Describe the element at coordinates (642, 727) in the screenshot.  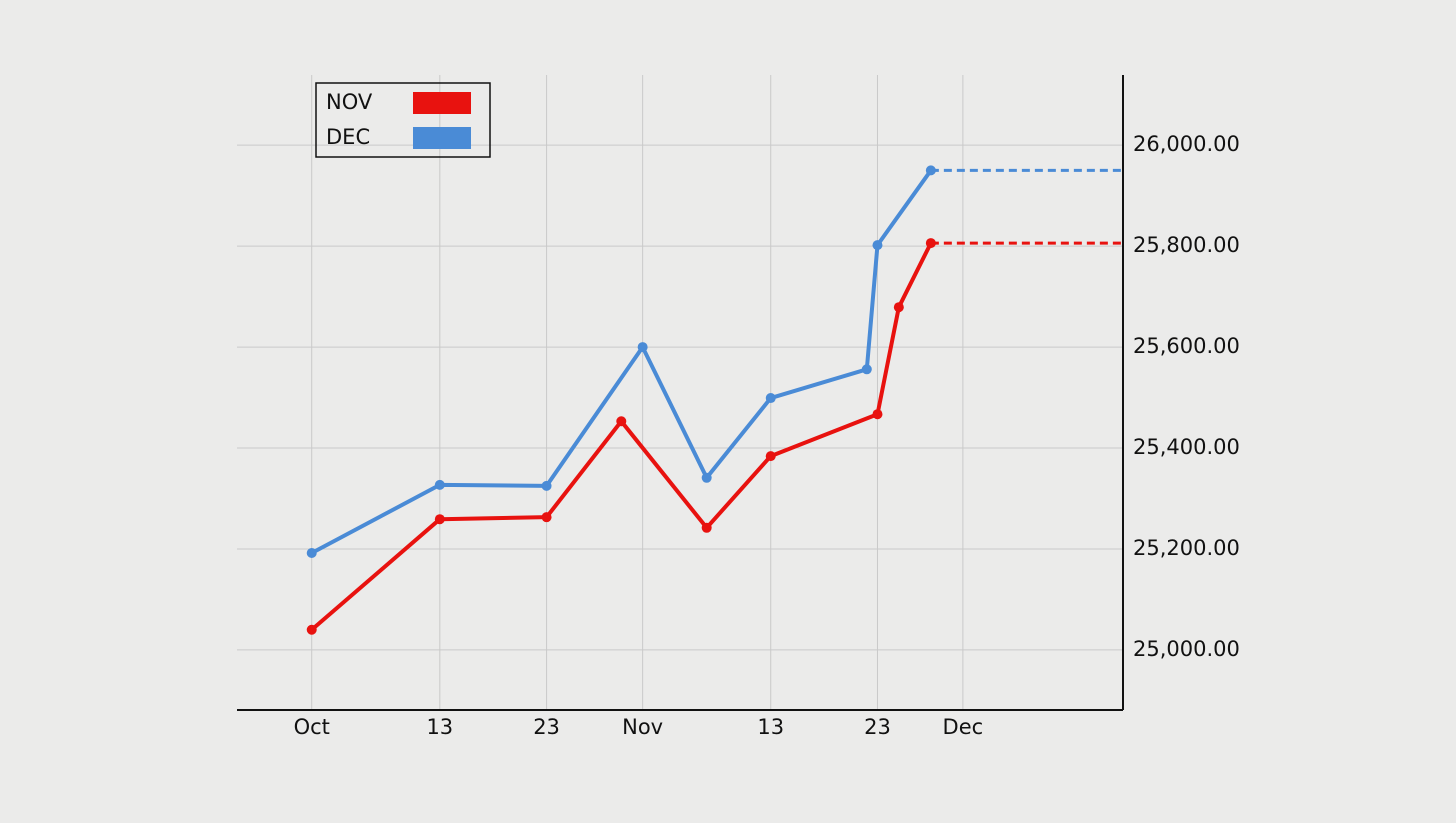
I see `x-tick-label: Nov` at that location.